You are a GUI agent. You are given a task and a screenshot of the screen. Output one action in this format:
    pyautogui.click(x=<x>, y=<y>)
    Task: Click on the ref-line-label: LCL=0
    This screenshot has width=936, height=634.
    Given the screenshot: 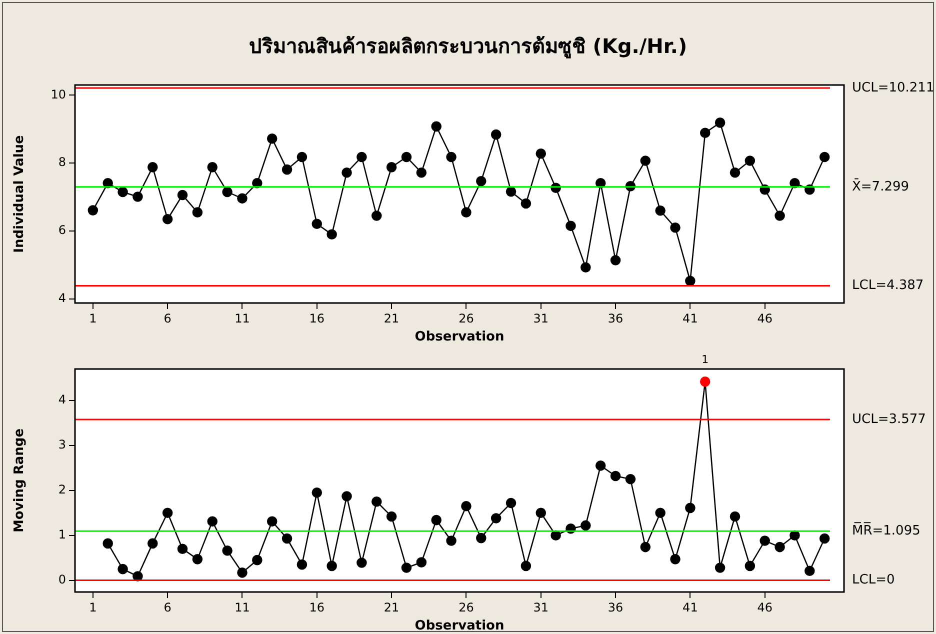 What is the action you would take?
    pyautogui.click(x=873, y=580)
    